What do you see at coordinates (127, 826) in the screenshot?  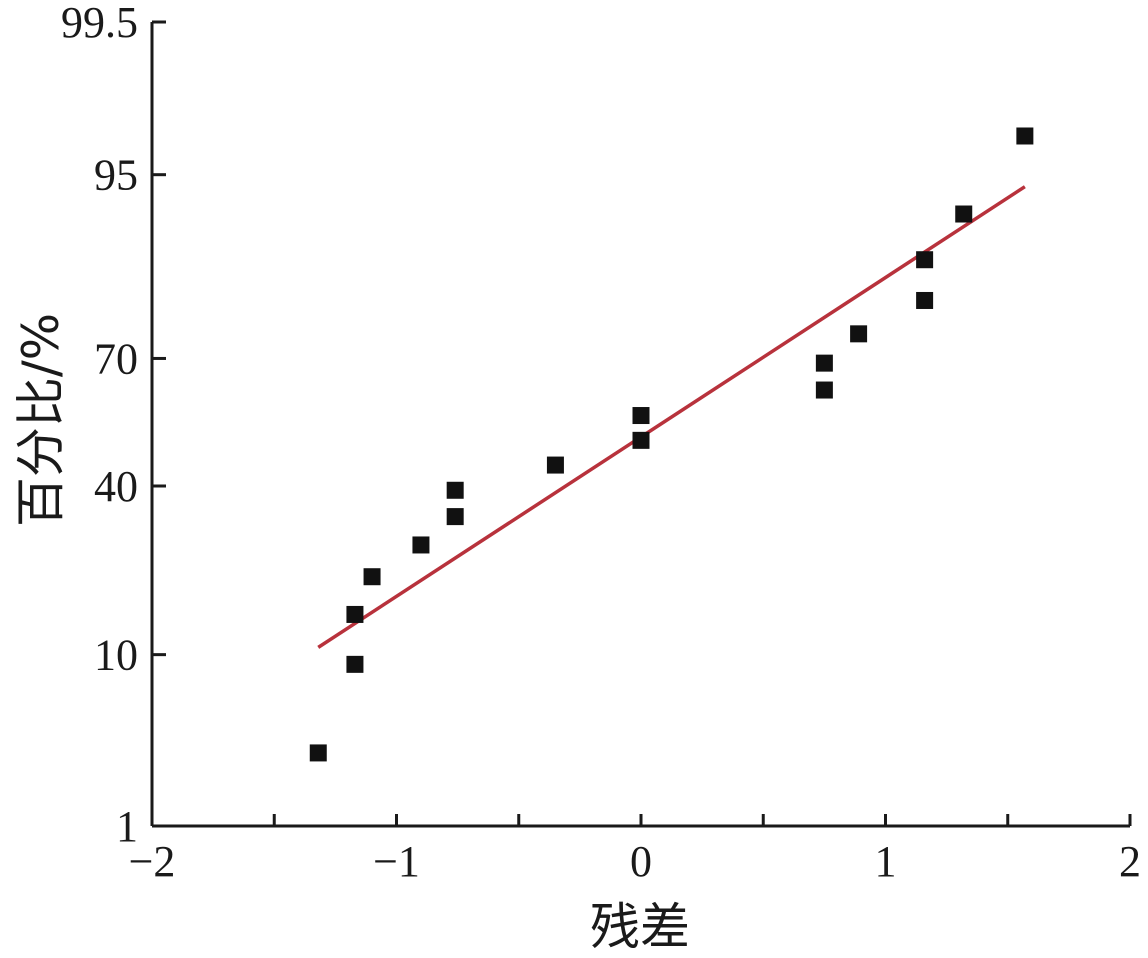 I see `y-tick-label: 1` at bounding box center [127, 826].